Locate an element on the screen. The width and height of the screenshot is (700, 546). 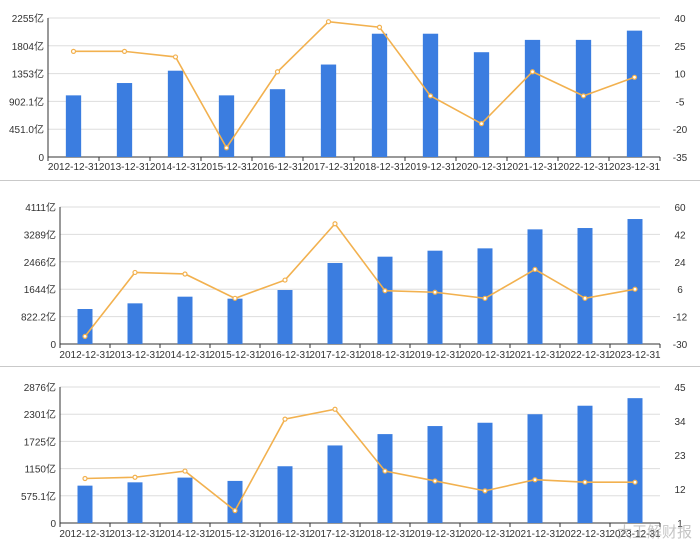
y2-tick-label: 45 is located at coordinates (680, 388).